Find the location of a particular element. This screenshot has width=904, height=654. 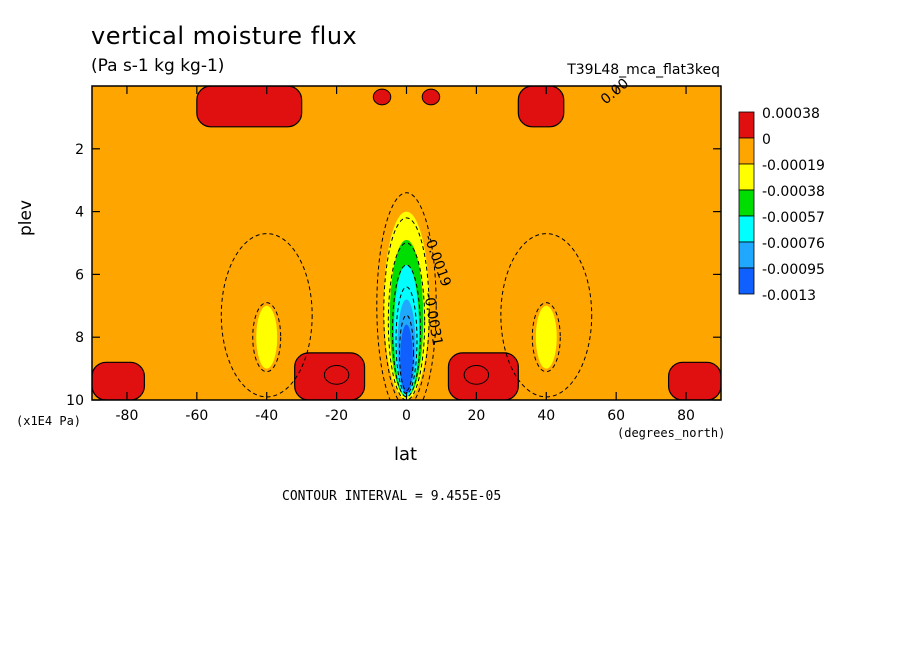

x-tick-label: 40 is located at coordinates (546, 416).